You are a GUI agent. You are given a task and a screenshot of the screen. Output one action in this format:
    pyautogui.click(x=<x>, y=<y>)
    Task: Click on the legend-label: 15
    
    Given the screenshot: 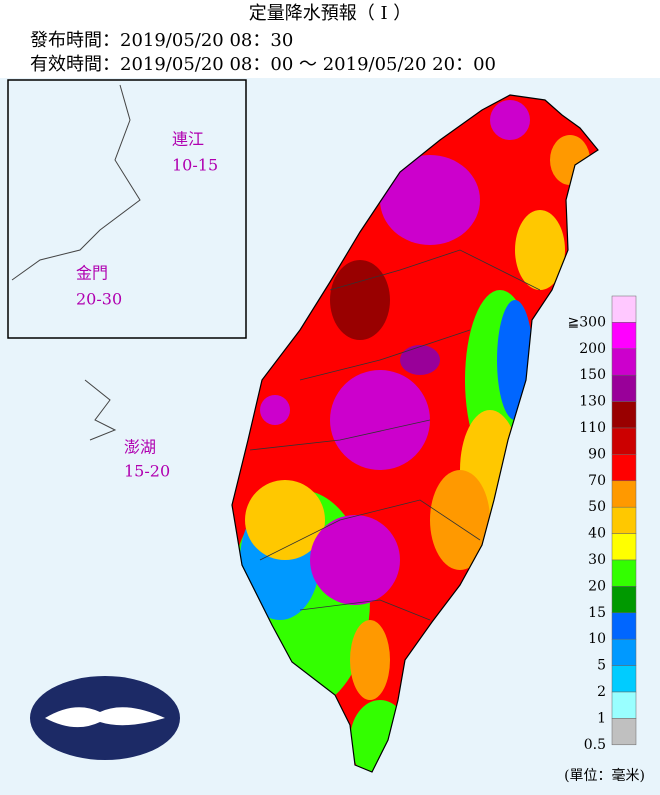 What is the action you would take?
    pyautogui.click(x=597, y=613)
    